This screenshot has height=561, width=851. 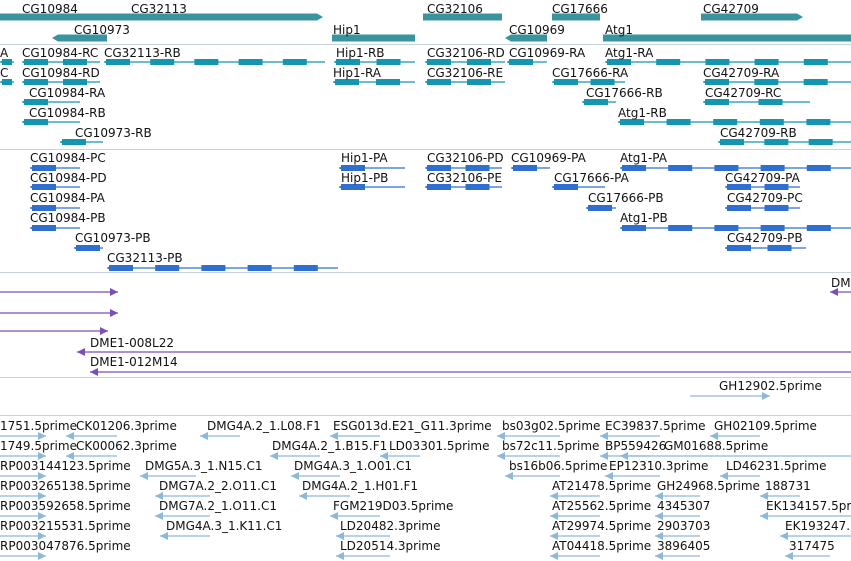 I want to click on est-label: DMG4A.3_1.K11.C1, so click(x=224, y=526).